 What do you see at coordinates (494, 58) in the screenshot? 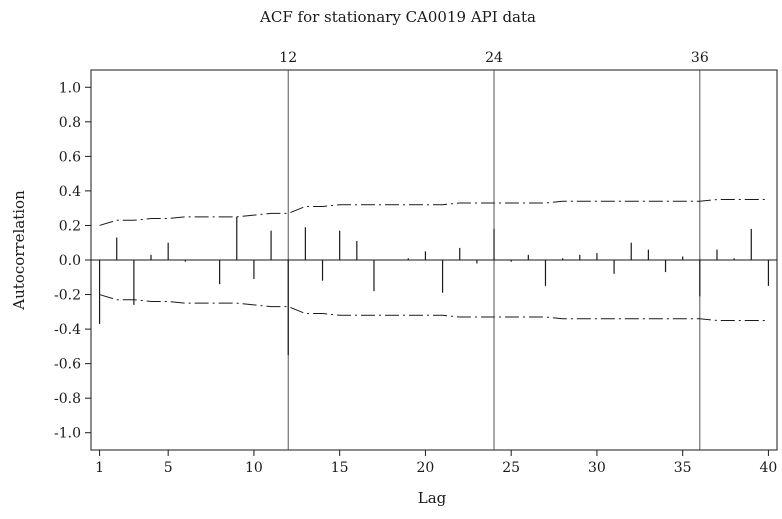
I see `seasonal-label-24: 24` at bounding box center [494, 58].